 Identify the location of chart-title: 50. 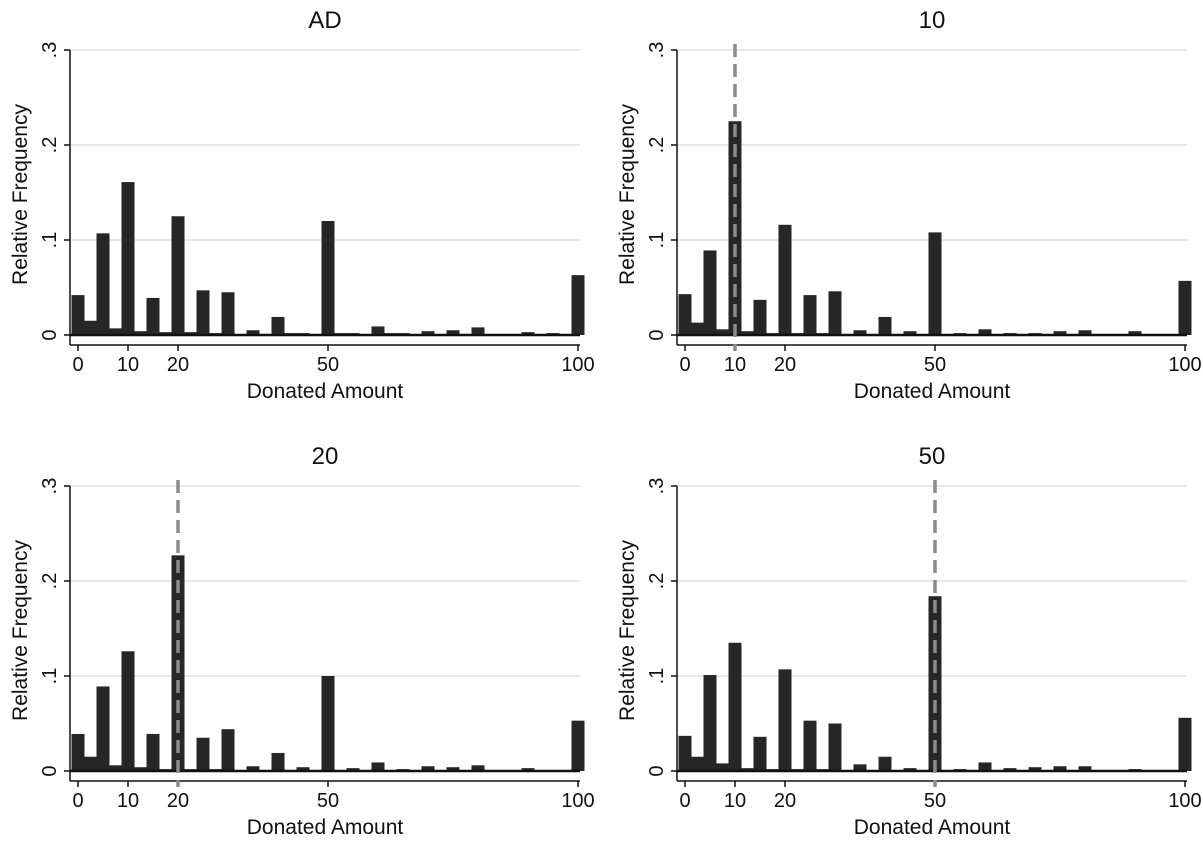
(932, 456).